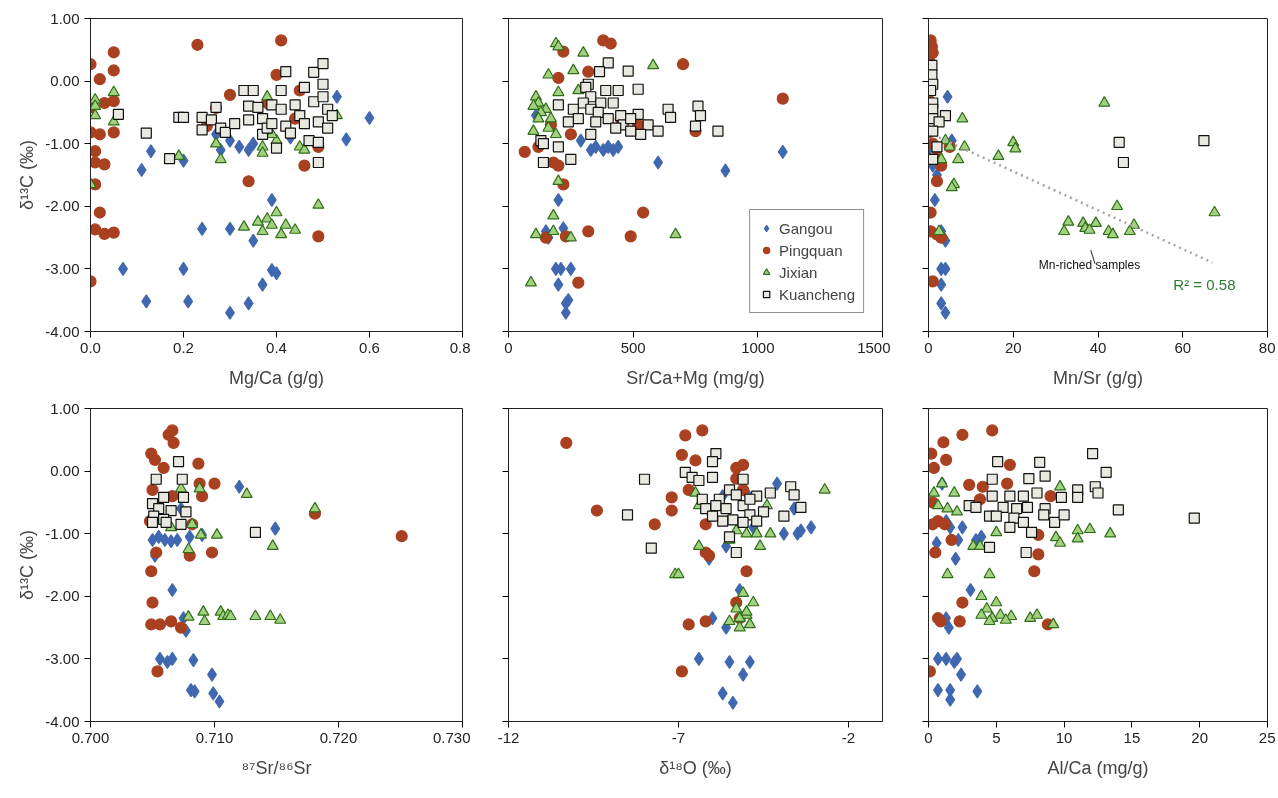 This screenshot has width=1278, height=798. Describe the element at coordinates (695, 377) in the screenshot. I see `x-axis-title: Sr/Ca+Mg (mg/g)` at that location.